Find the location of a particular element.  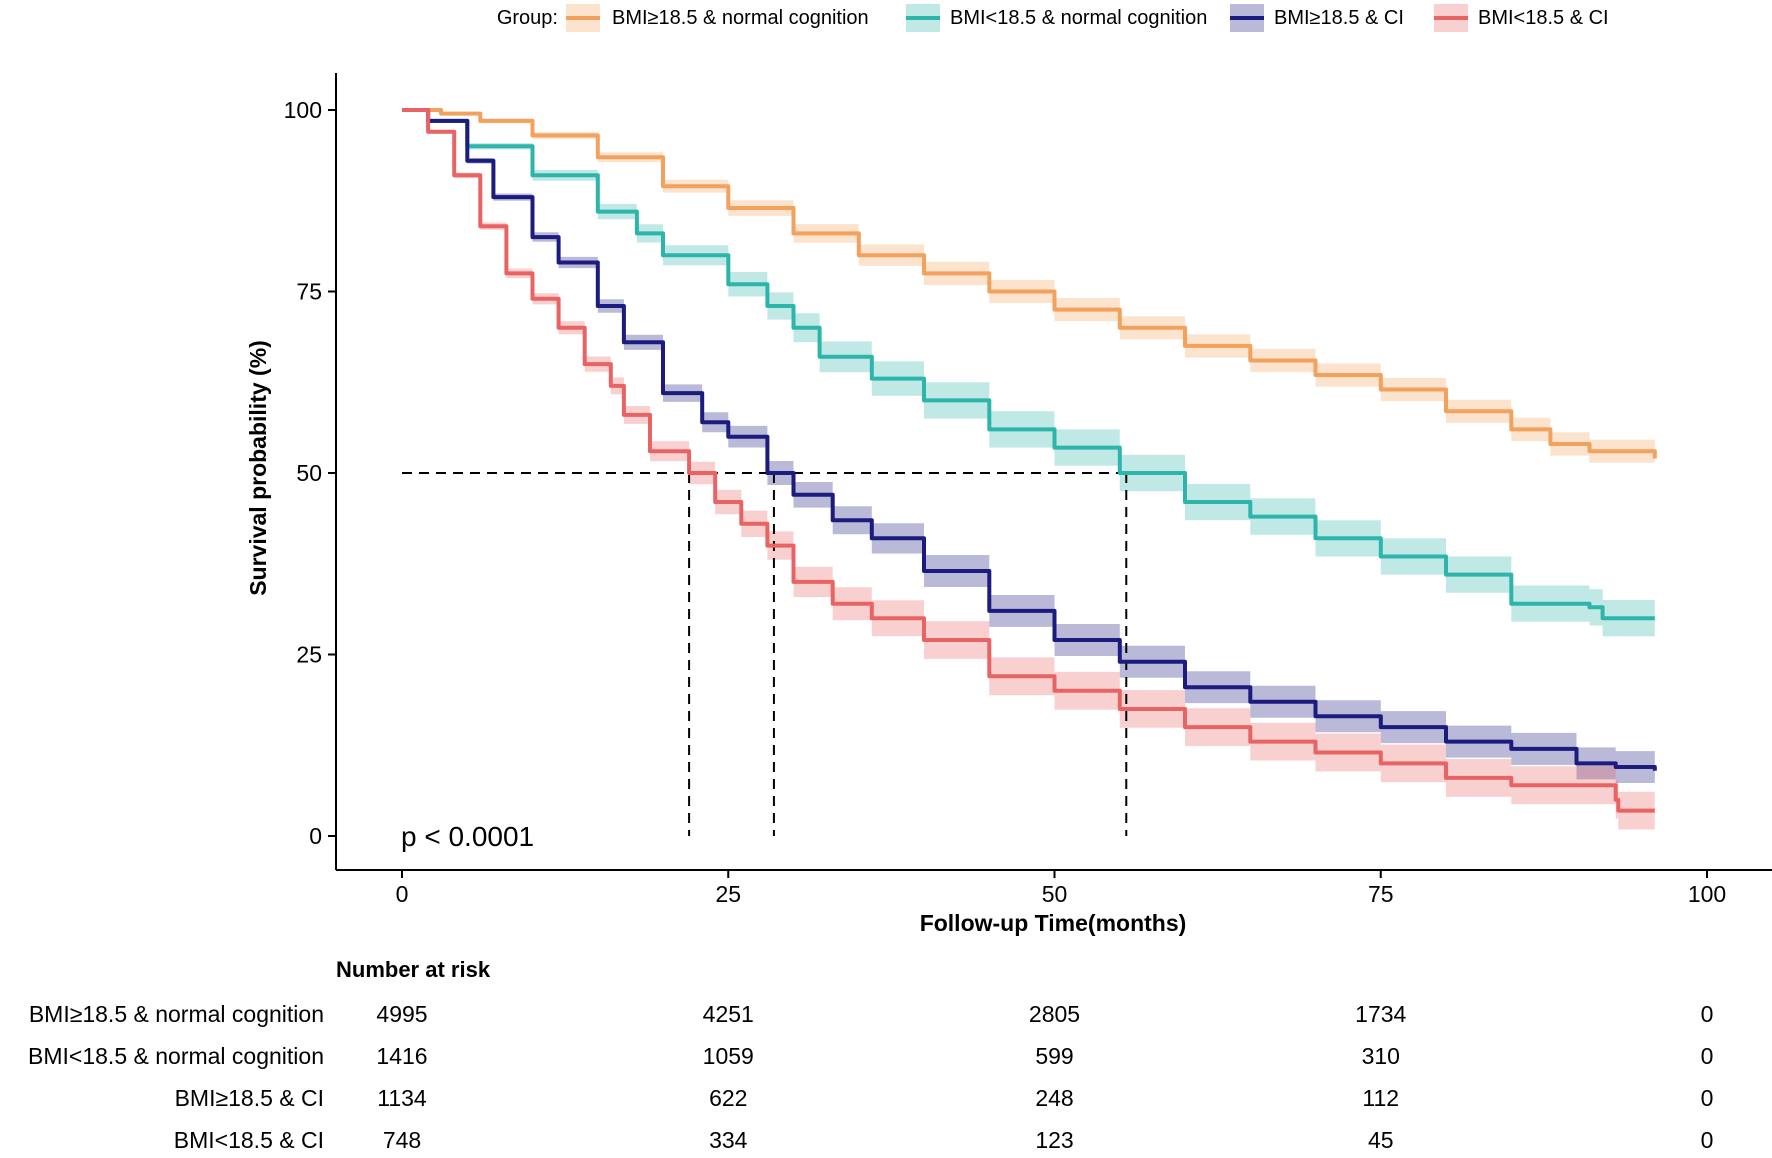

risk-count: 599 is located at coordinates (1054, 1056).